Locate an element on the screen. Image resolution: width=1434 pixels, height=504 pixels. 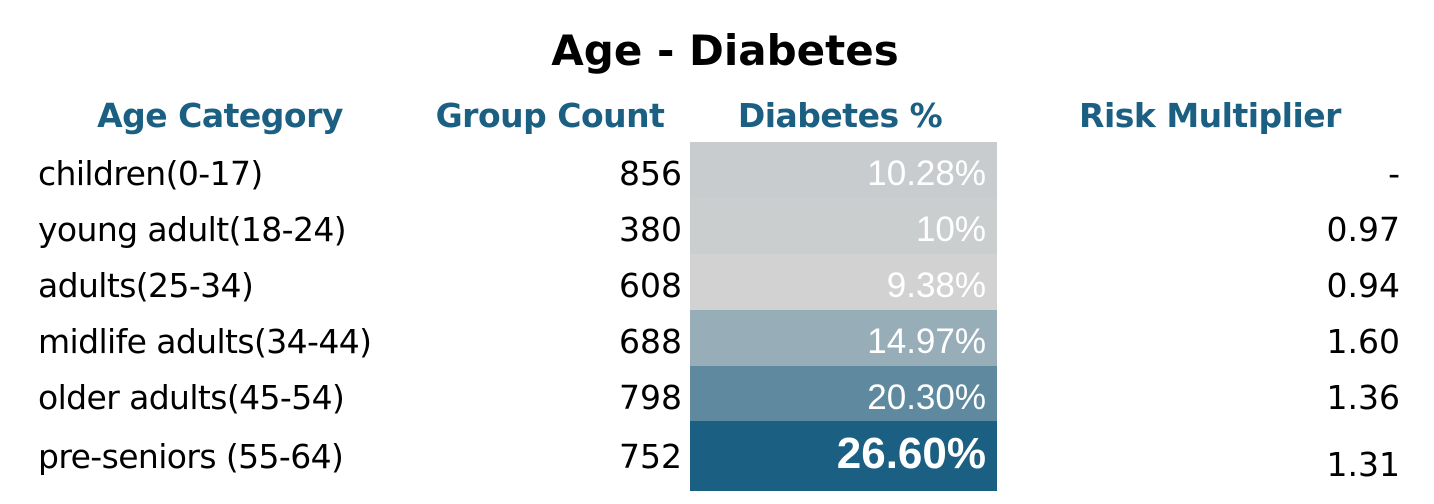
diabetes-pct-label: 26.60% is located at coordinates (911, 453).